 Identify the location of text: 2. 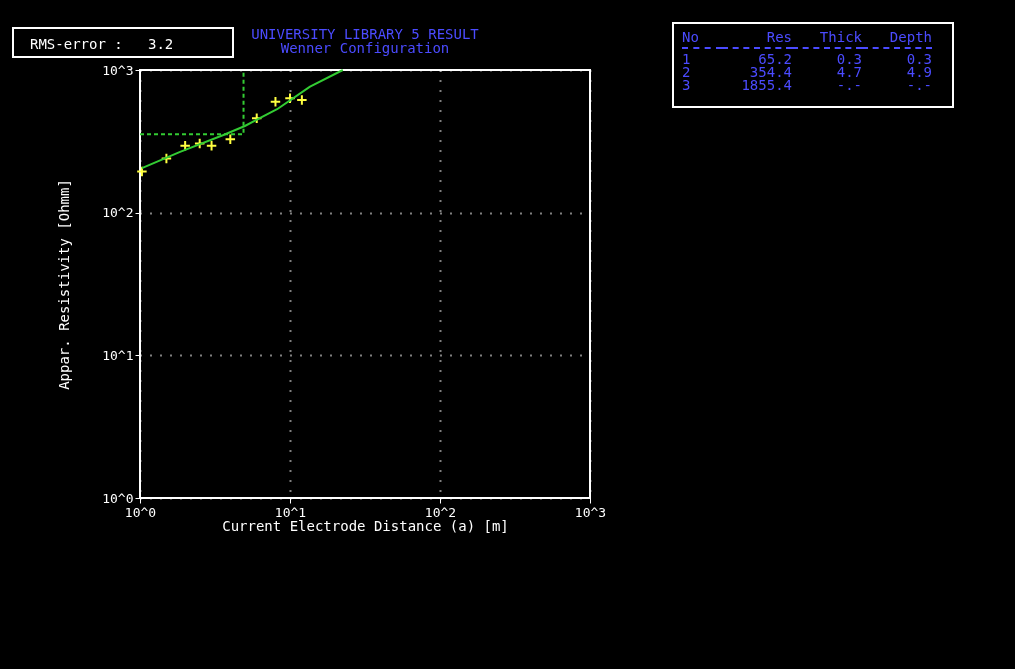
(687, 72).